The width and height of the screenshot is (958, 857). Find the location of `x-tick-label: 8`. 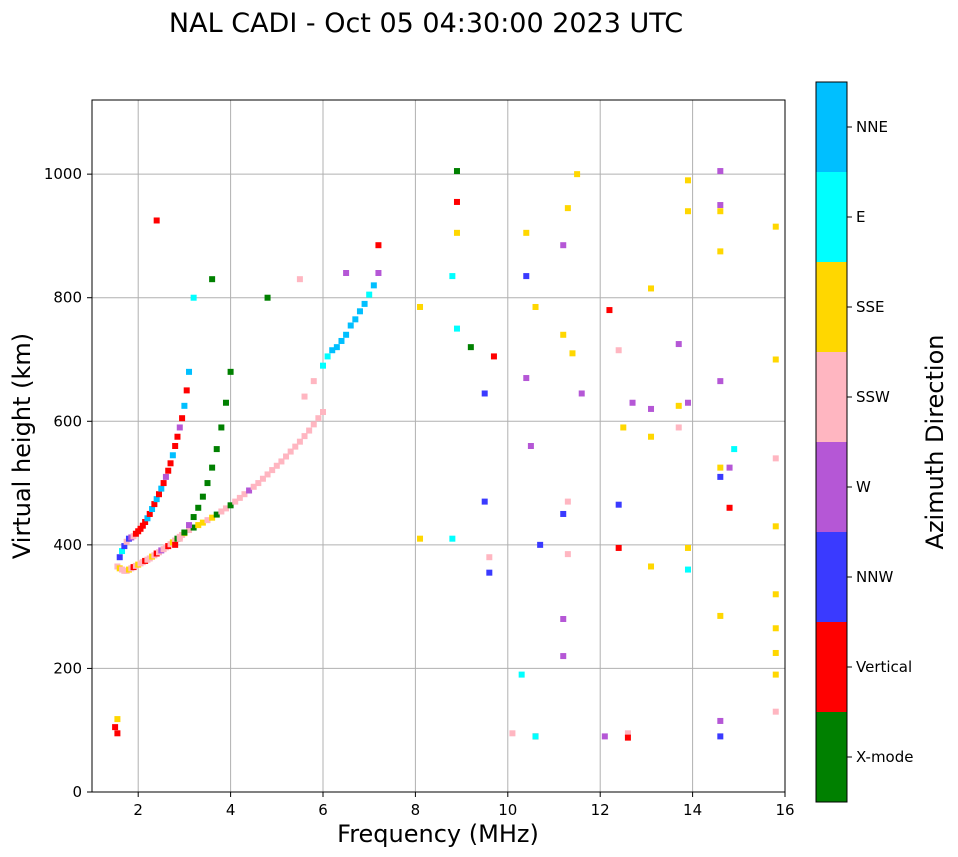

x-tick-label: 8 is located at coordinates (416, 810).